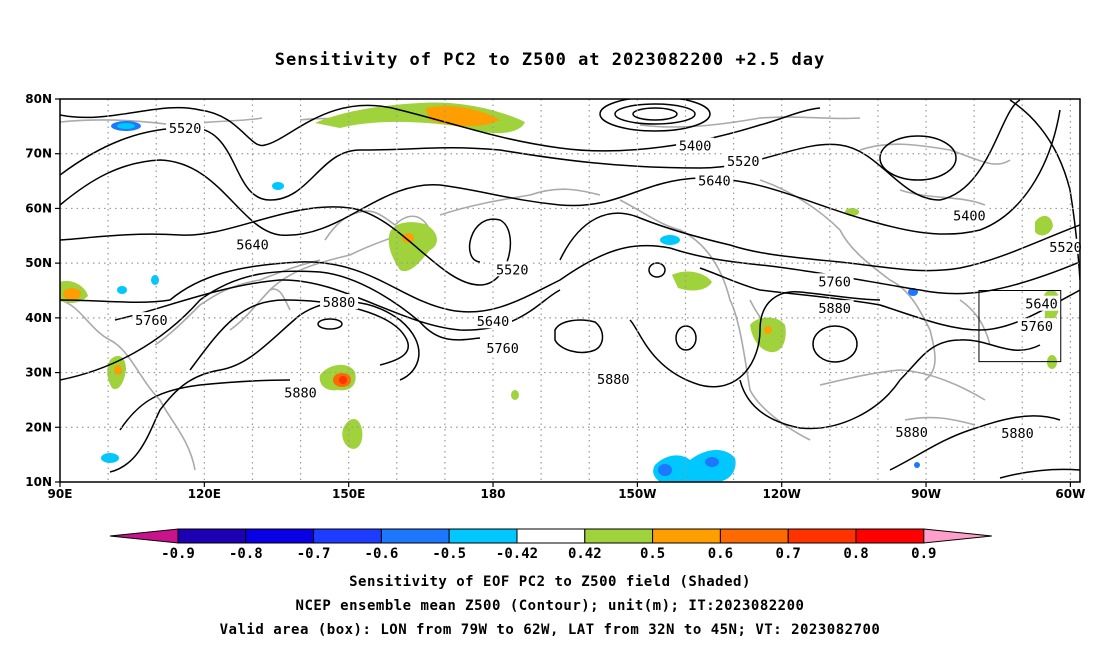 Image resolution: width=1100 pixels, height=650 pixels. Describe the element at coordinates (38, 482) in the screenshot. I see `lat-tick-label: 10N` at that location.